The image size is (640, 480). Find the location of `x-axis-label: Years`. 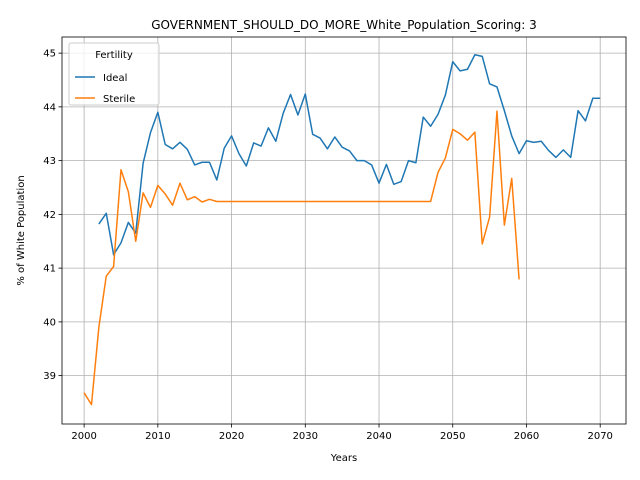

x-axis-label: Years is located at coordinates (343, 458).